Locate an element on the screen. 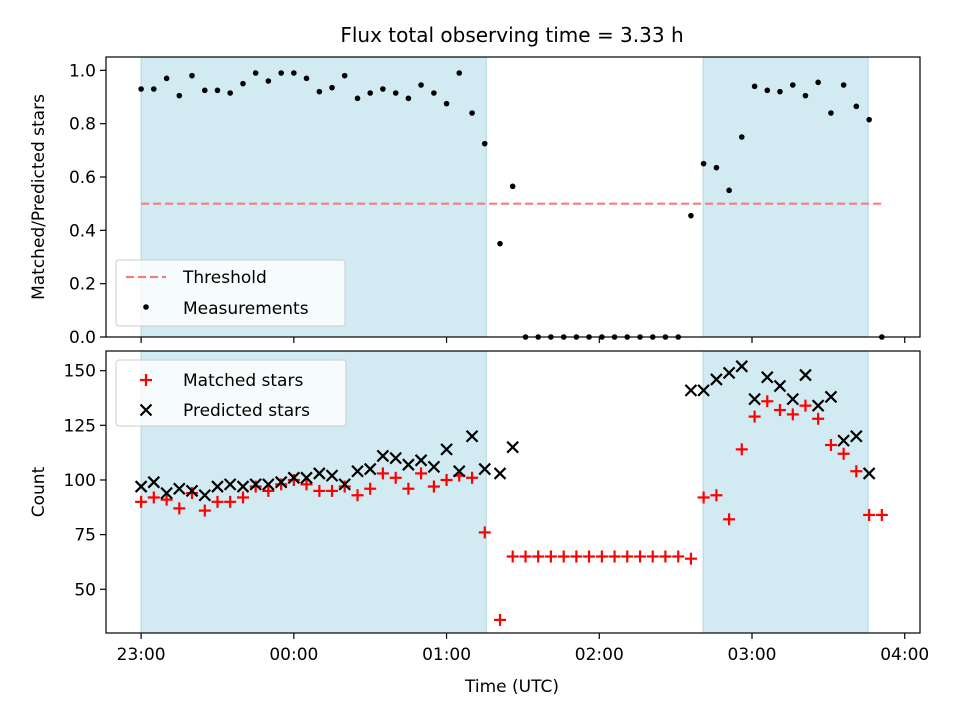 This screenshot has width=960, height=720. y-tick-label: 0.0 is located at coordinates (82, 338).